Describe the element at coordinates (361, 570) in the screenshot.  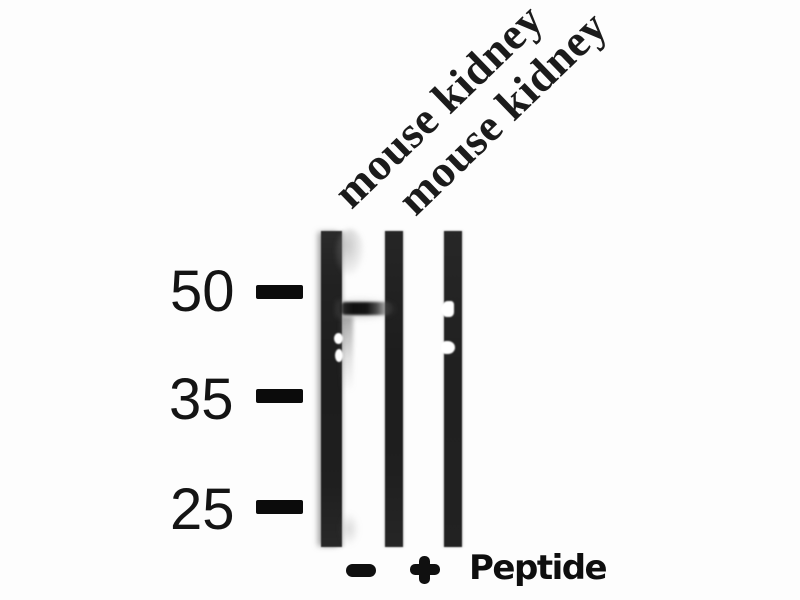
I see `minus-symbol: −` at that location.